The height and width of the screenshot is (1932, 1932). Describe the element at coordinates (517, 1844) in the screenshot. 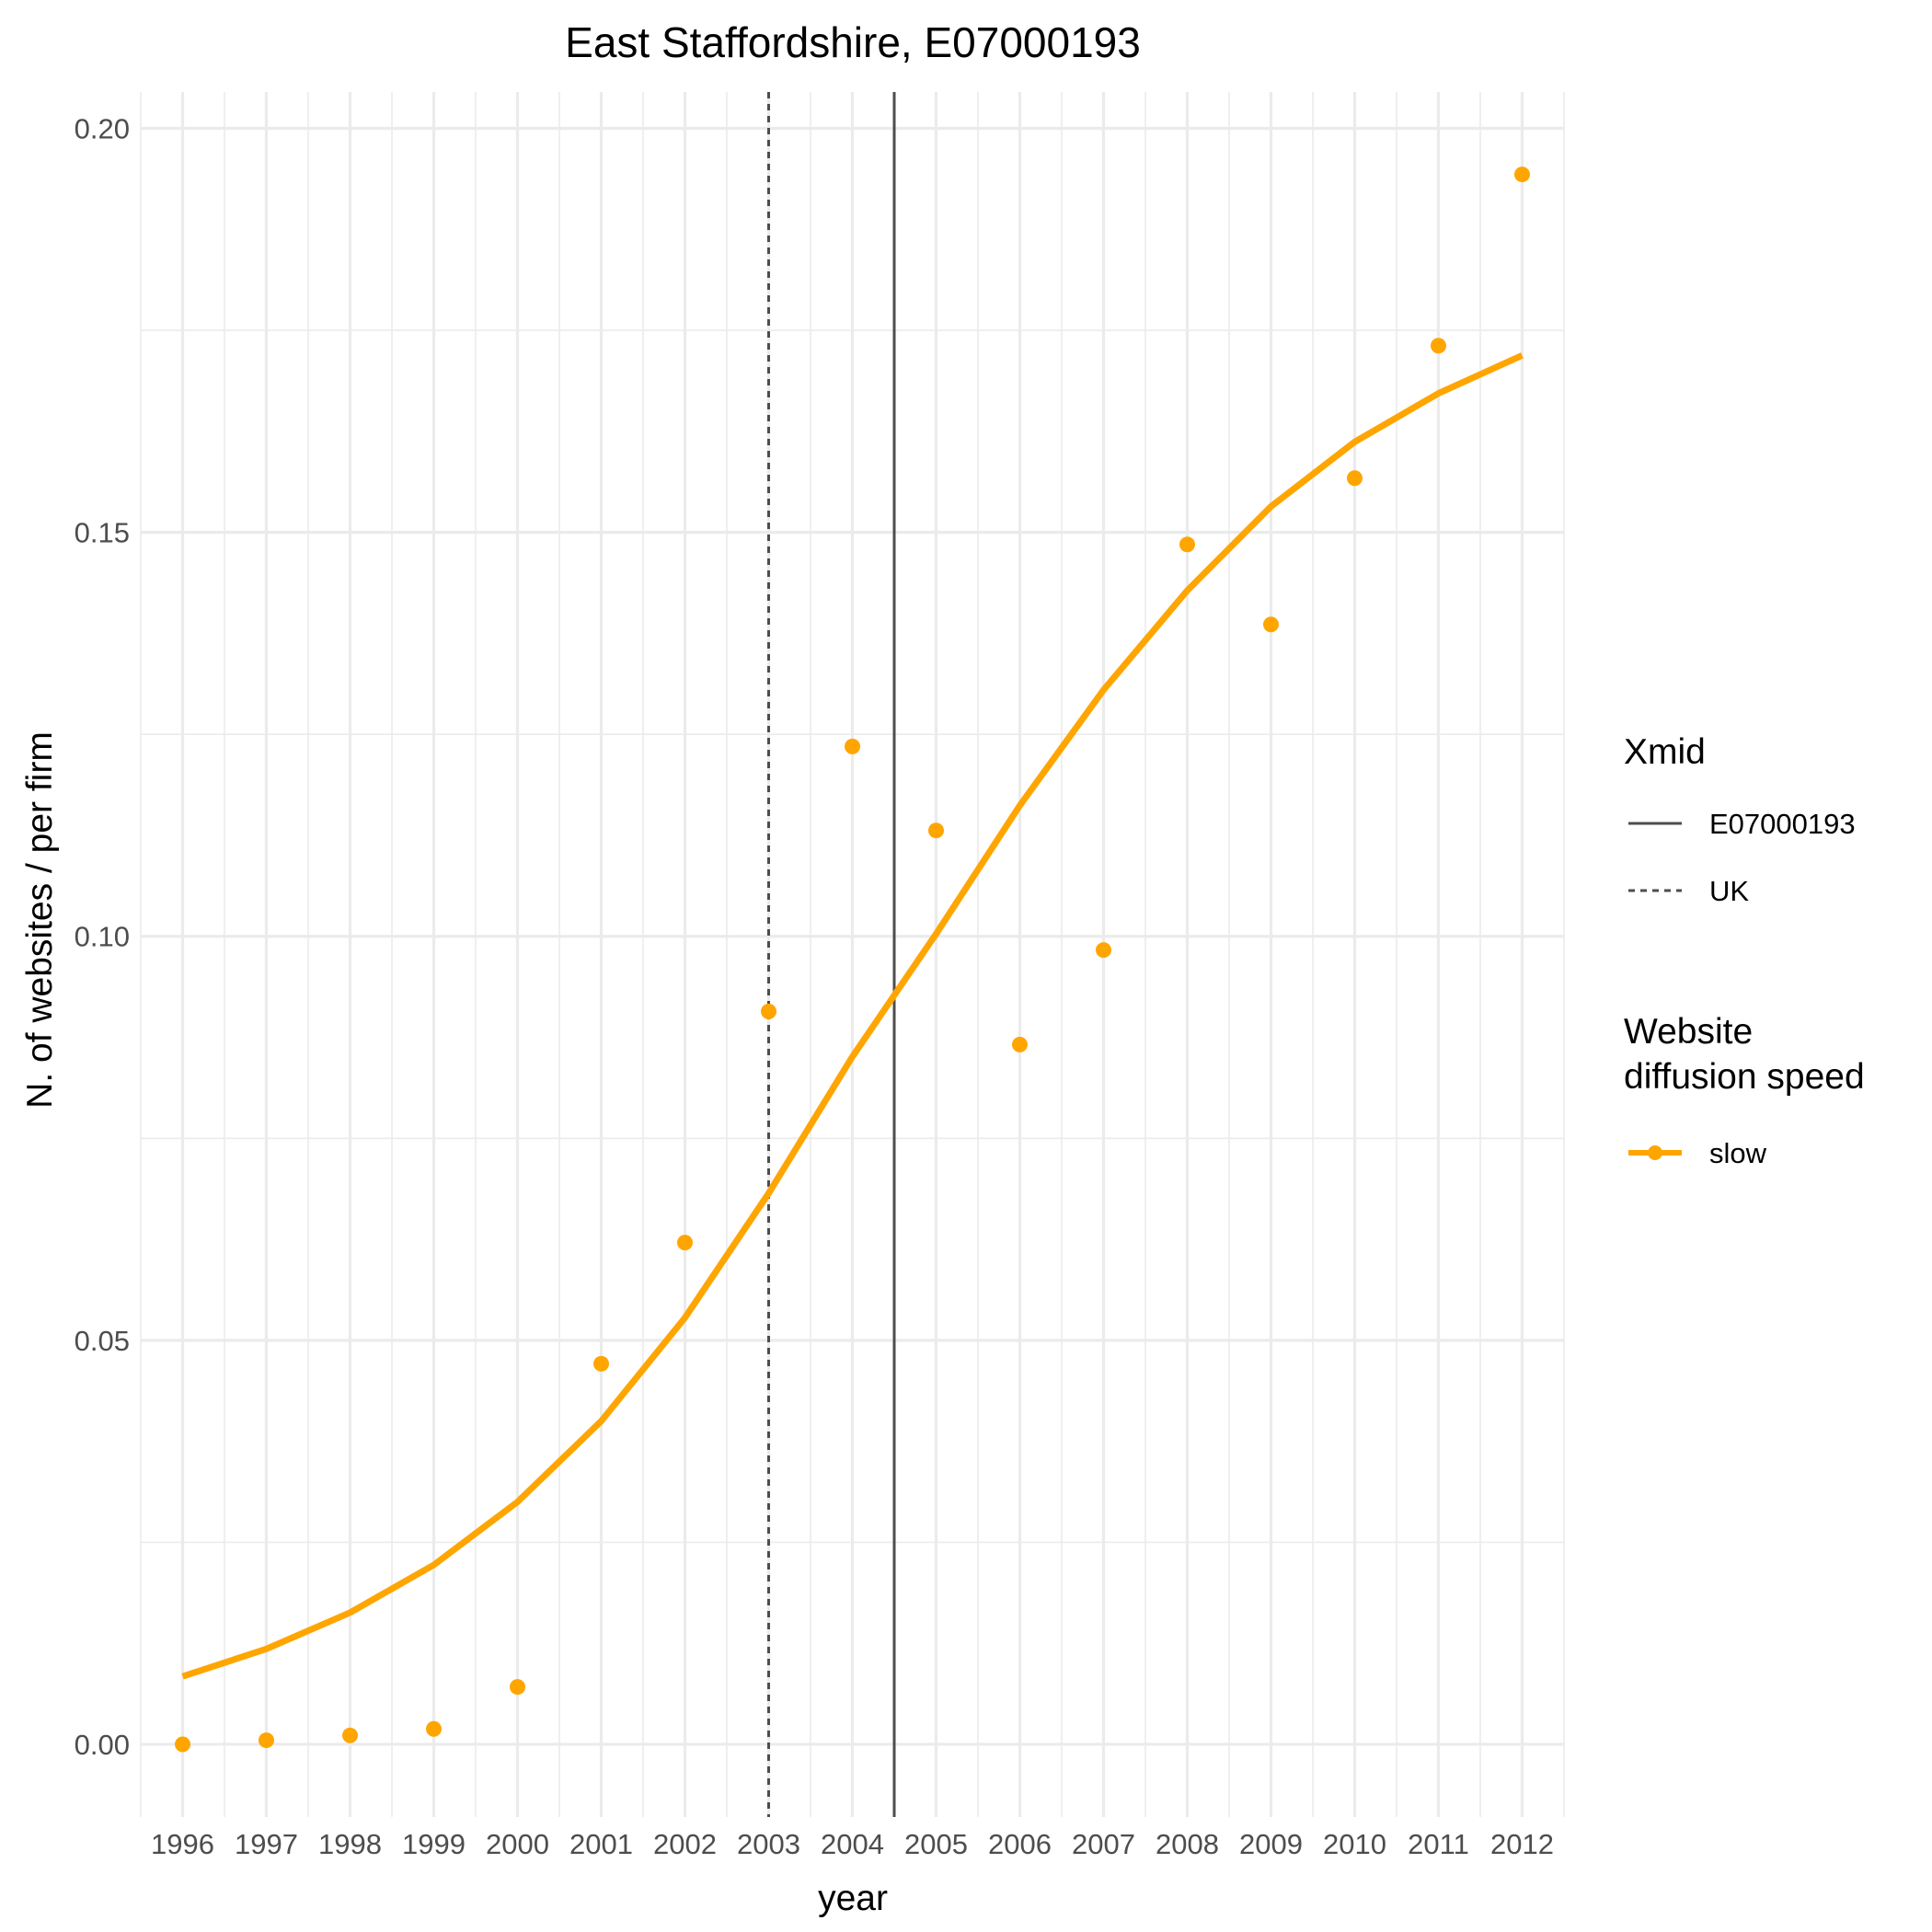

I see `x-tick-label: 2000` at that location.